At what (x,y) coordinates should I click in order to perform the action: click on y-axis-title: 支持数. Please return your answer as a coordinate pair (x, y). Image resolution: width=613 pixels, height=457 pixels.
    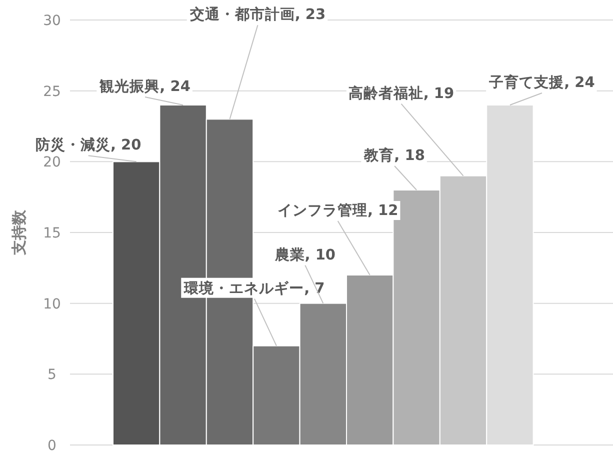
    Looking at the image, I should click on (19, 232).